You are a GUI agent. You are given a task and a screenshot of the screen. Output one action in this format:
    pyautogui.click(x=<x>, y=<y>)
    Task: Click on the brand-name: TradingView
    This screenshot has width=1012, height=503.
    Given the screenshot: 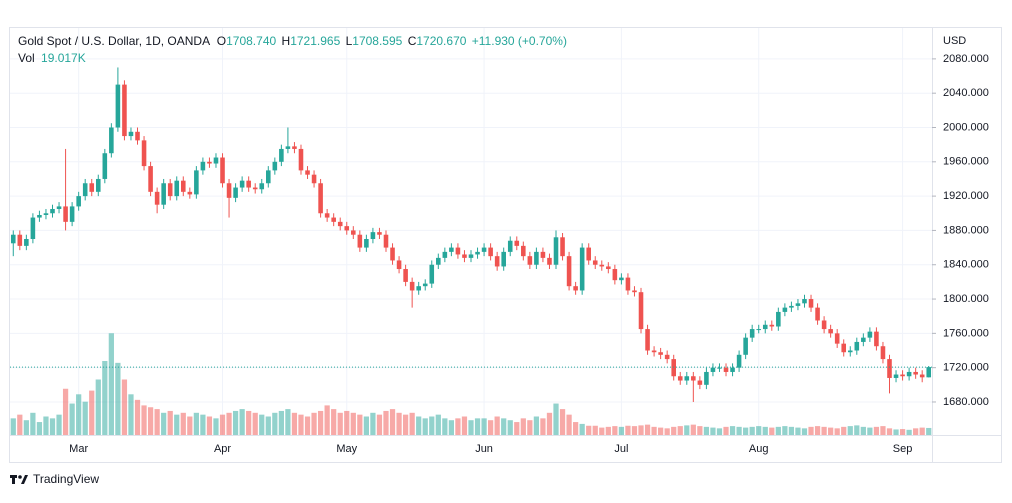 What is the action you would take?
    pyautogui.click(x=66, y=479)
    